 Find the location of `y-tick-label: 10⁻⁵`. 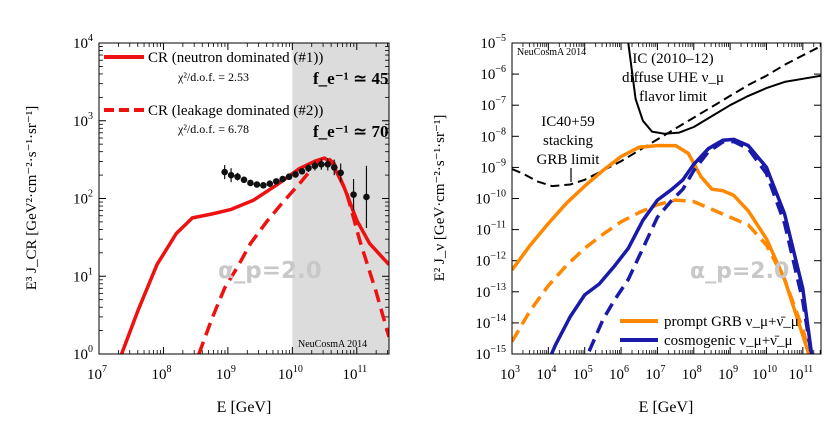

y-tick-label: 10⁻⁵ is located at coordinates (493, 42).